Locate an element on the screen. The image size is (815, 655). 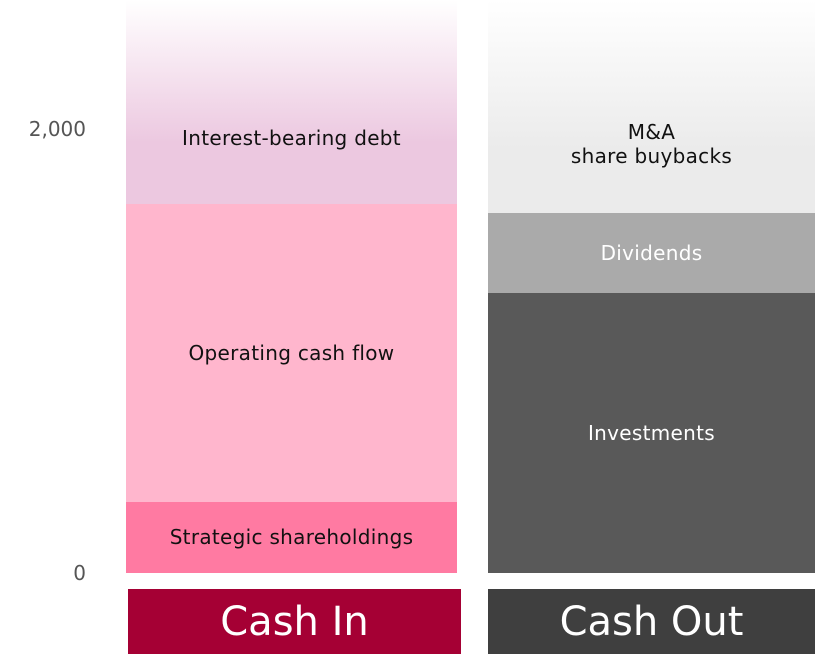
y-tick-label: 2,000 is located at coordinates (57, 128).